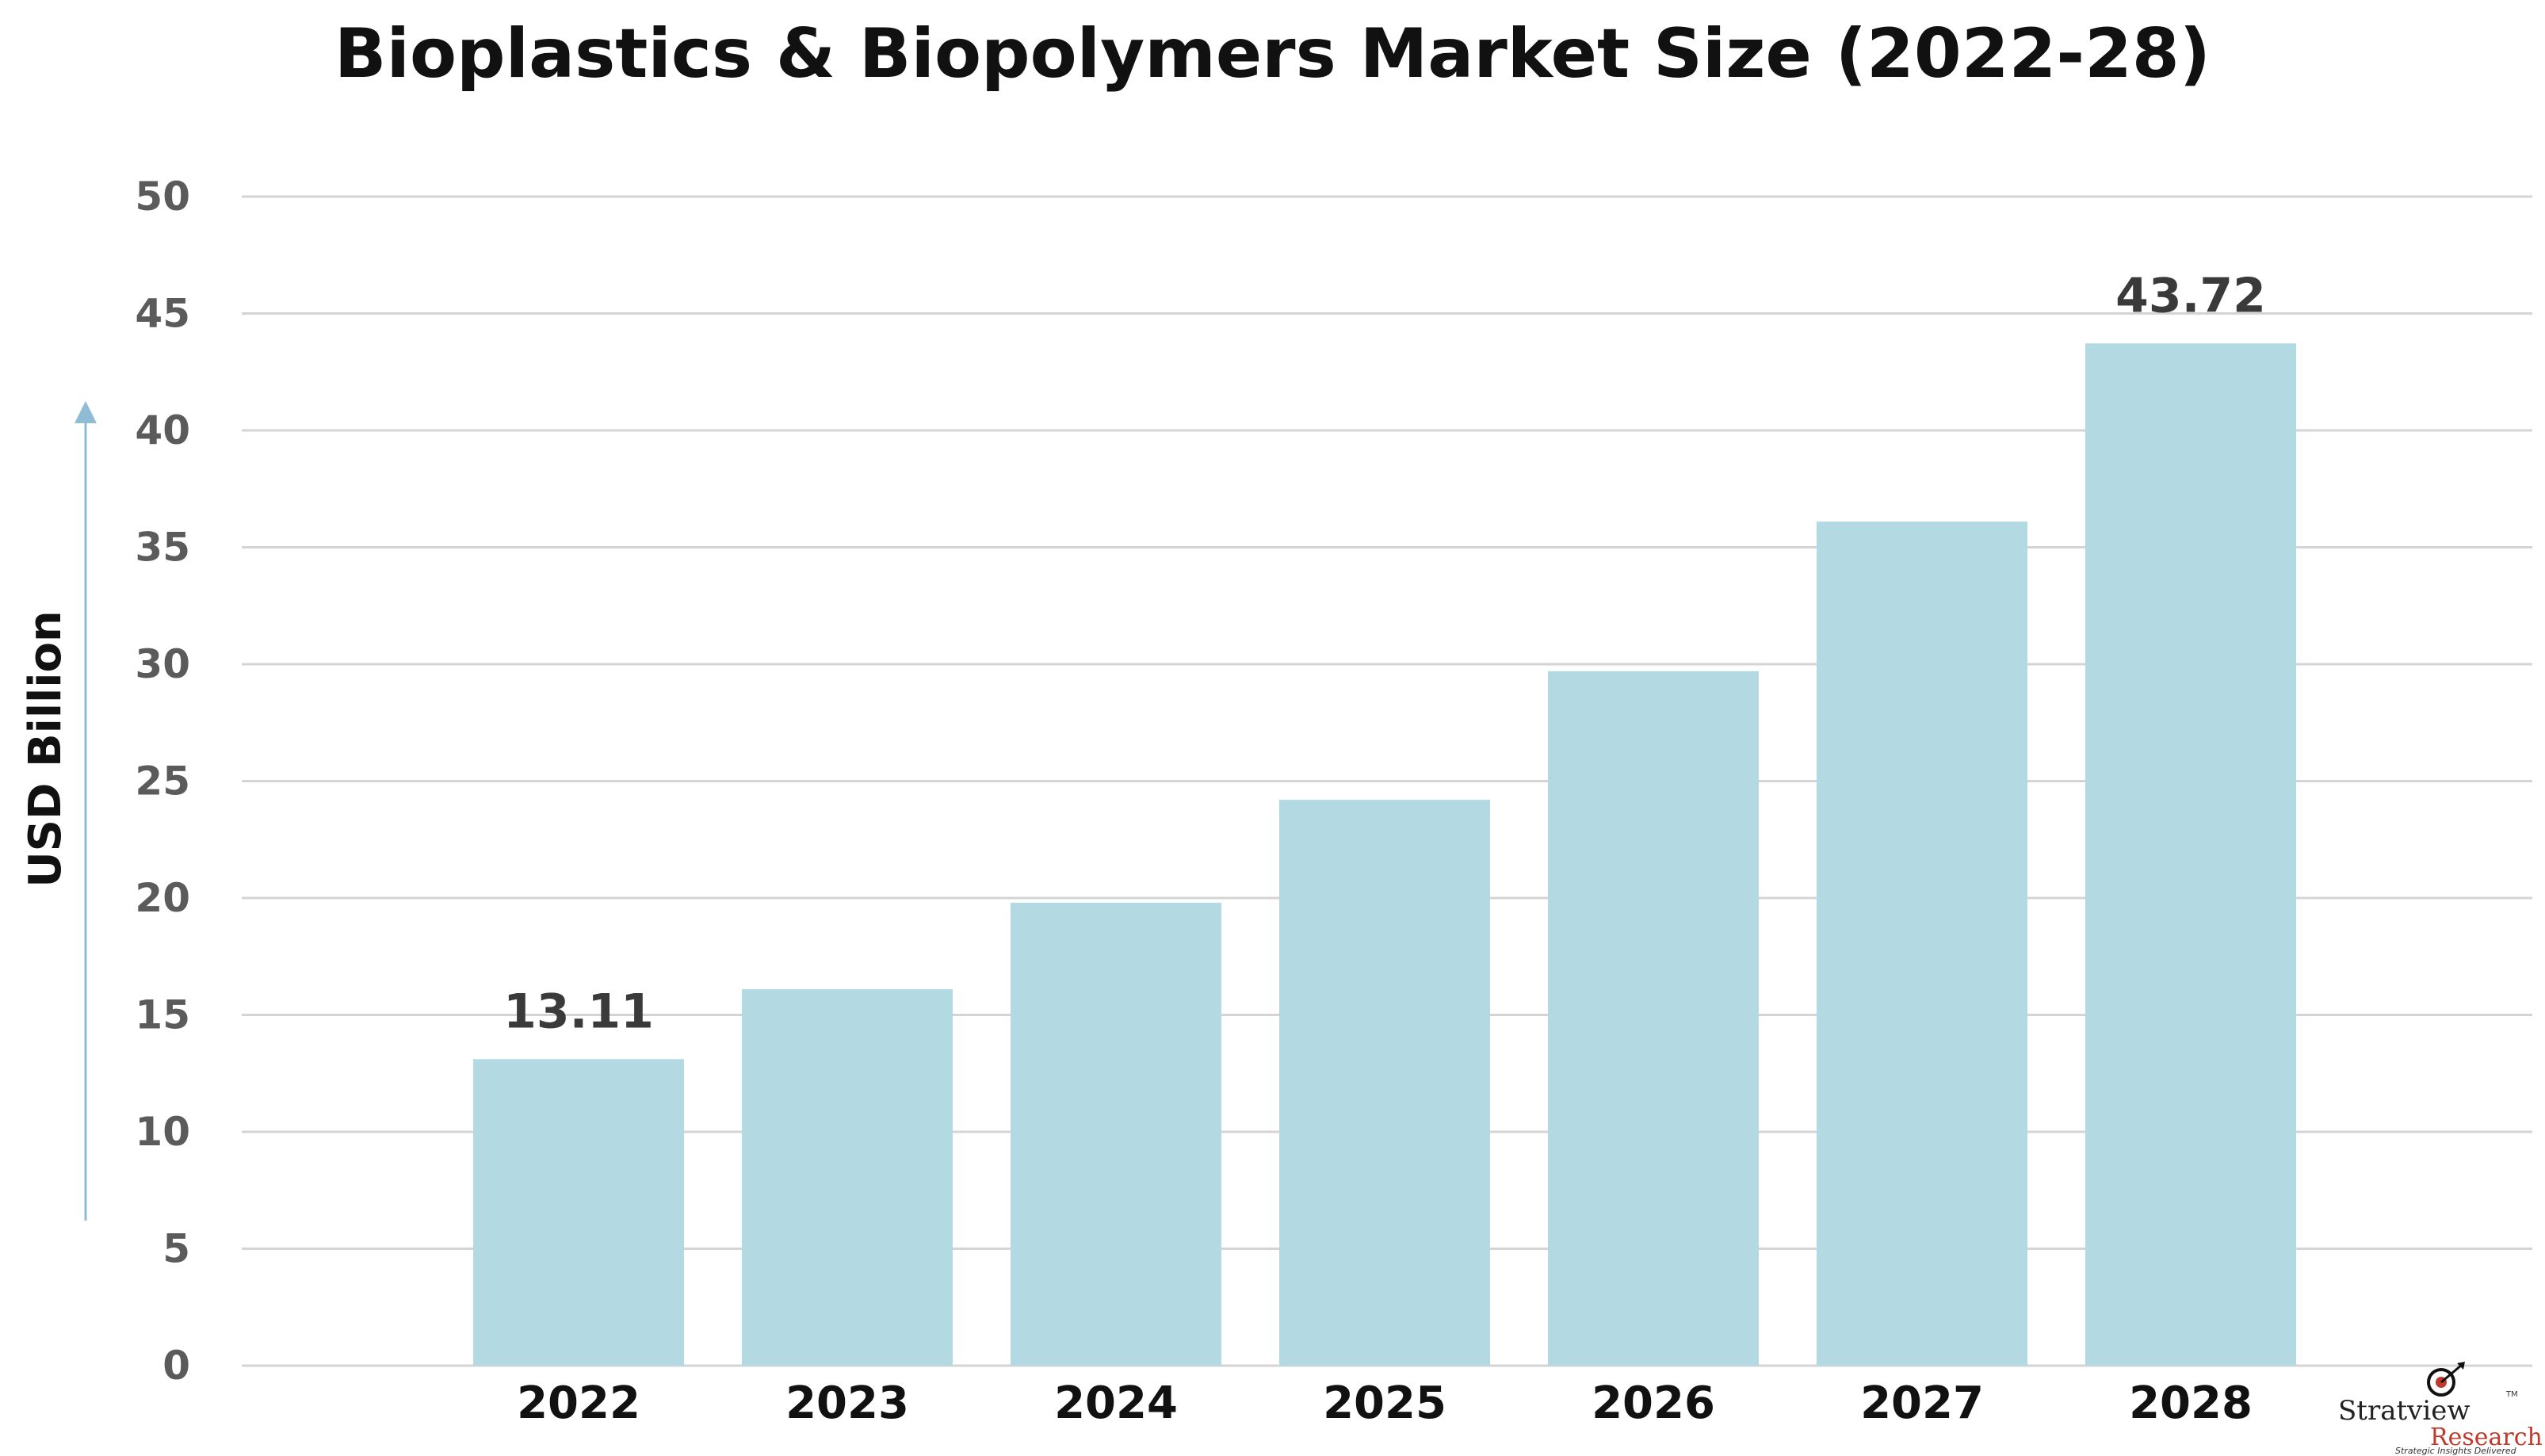 The width and height of the screenshot is (2545, 1456). I want to click on y-tick-label: 30, so click(162, 664).